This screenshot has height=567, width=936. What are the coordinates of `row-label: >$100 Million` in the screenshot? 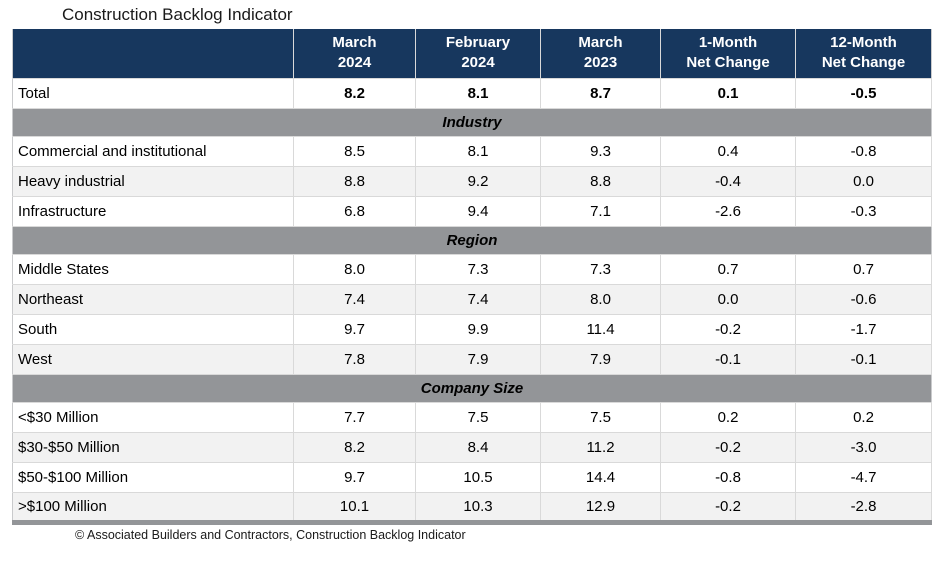 It's located at (153, 507).